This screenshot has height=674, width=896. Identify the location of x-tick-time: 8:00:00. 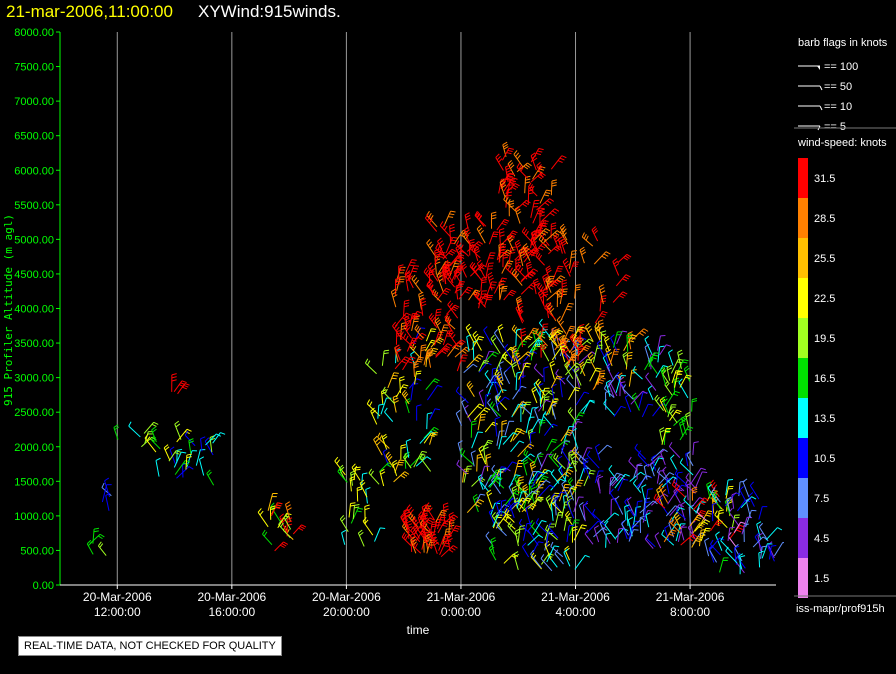
(690, 612).